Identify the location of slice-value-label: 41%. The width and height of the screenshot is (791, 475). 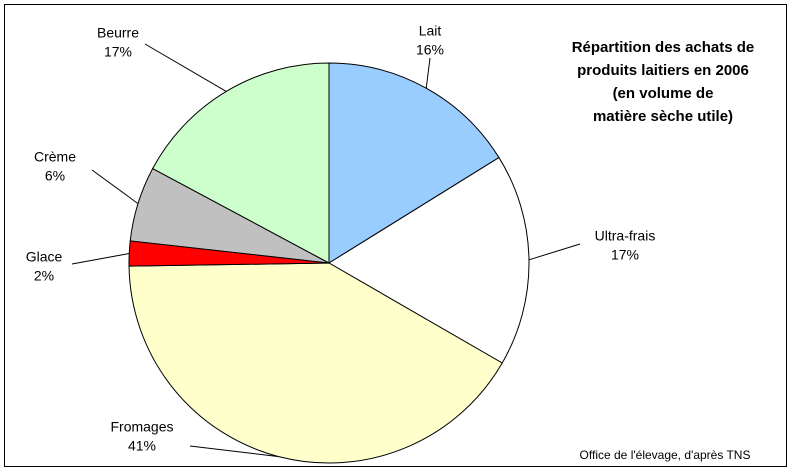
(142, 446).